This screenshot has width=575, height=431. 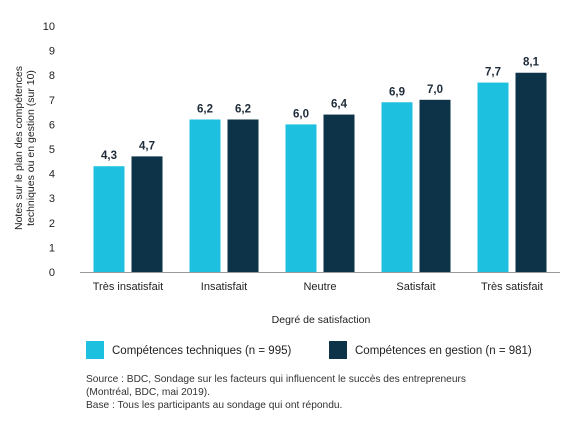 I want to click on data-label: 4,3, so click(x=109, y=156).